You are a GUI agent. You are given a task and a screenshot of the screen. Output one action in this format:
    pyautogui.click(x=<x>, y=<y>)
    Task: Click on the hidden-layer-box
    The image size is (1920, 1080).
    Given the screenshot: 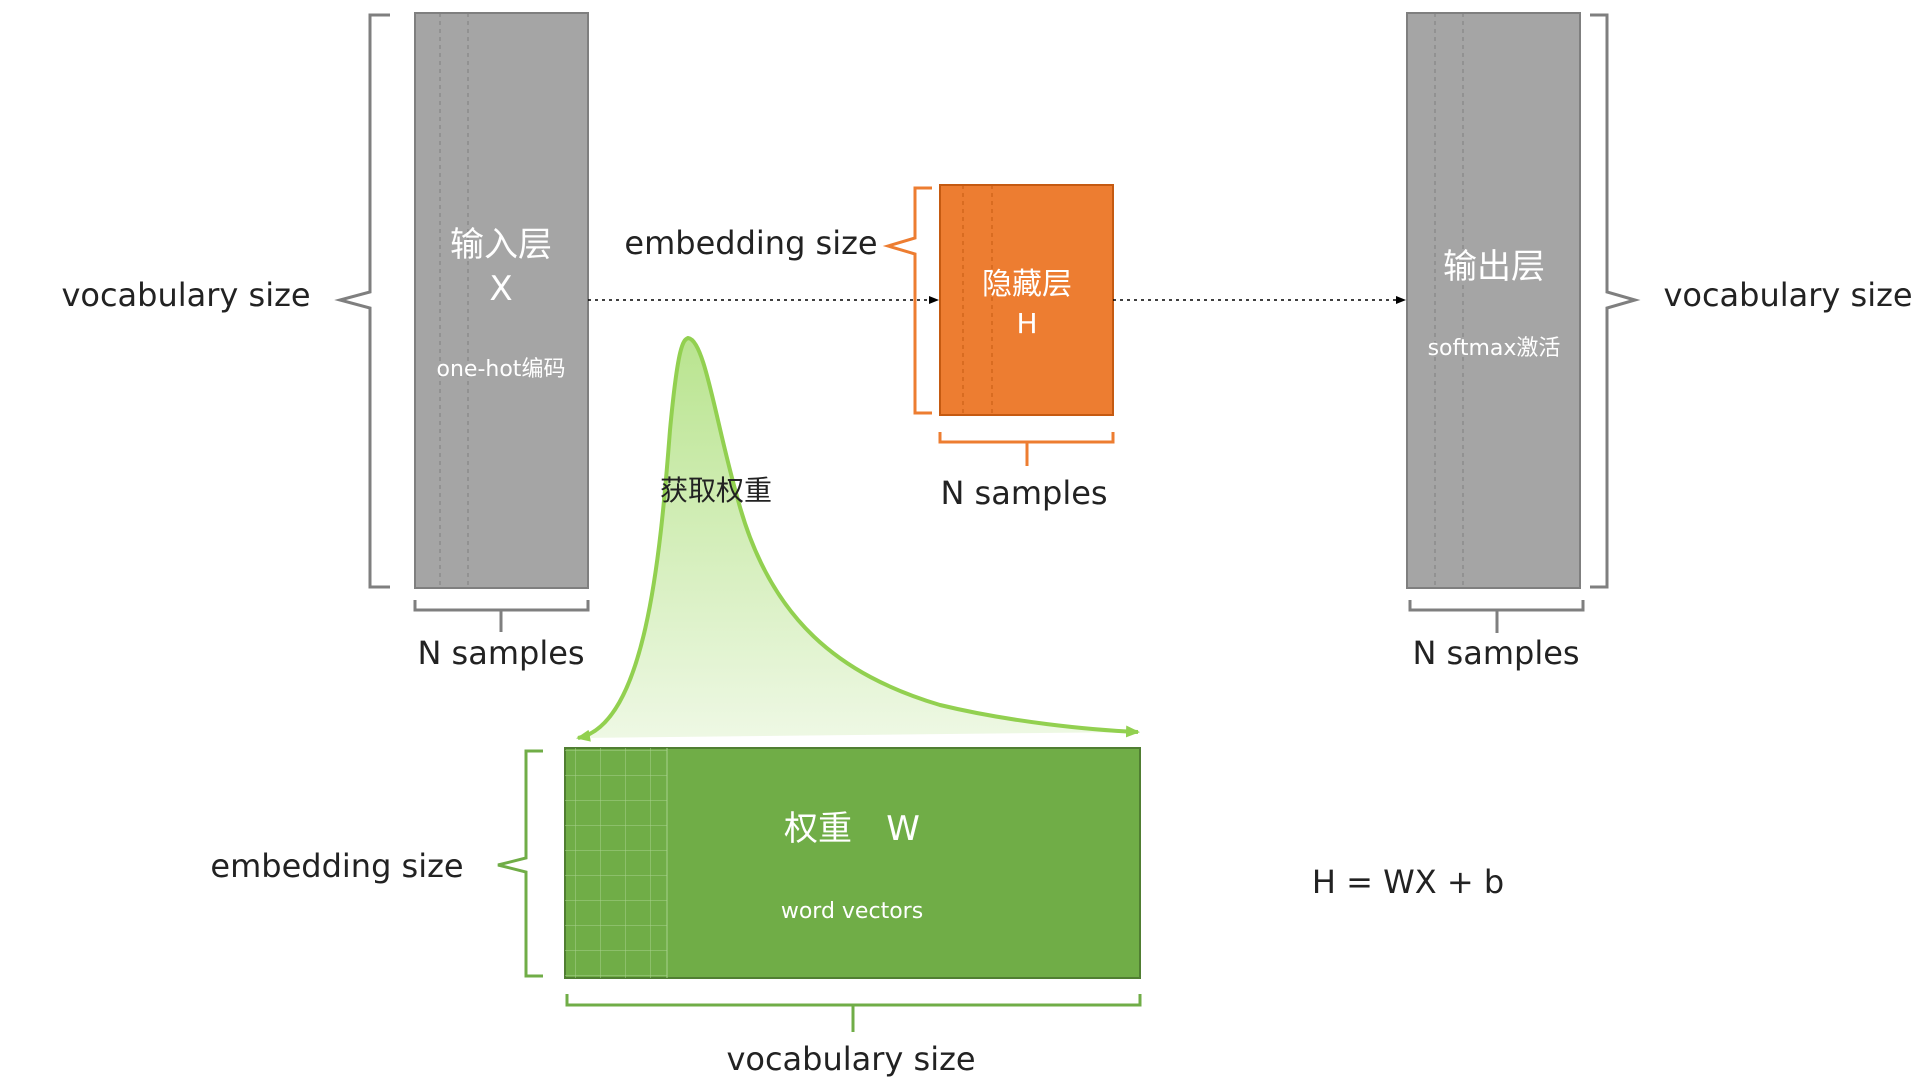 What is the action you would take?
    pyautogui.click(x=1026, y=300)
    